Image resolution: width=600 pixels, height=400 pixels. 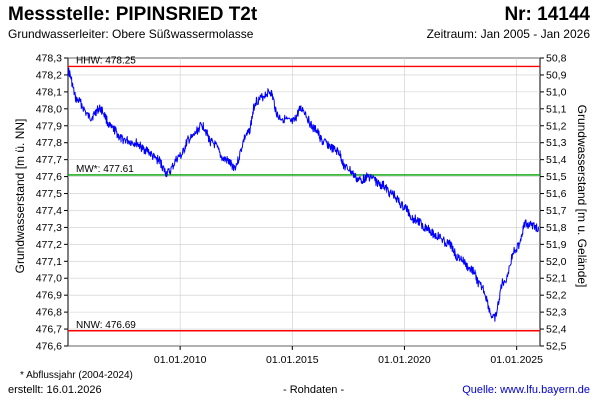 What do you see at coordinates (556, 92) in the screenshot?
I see `y2-tick-label: 51,0` at bounding box center [556, 92].